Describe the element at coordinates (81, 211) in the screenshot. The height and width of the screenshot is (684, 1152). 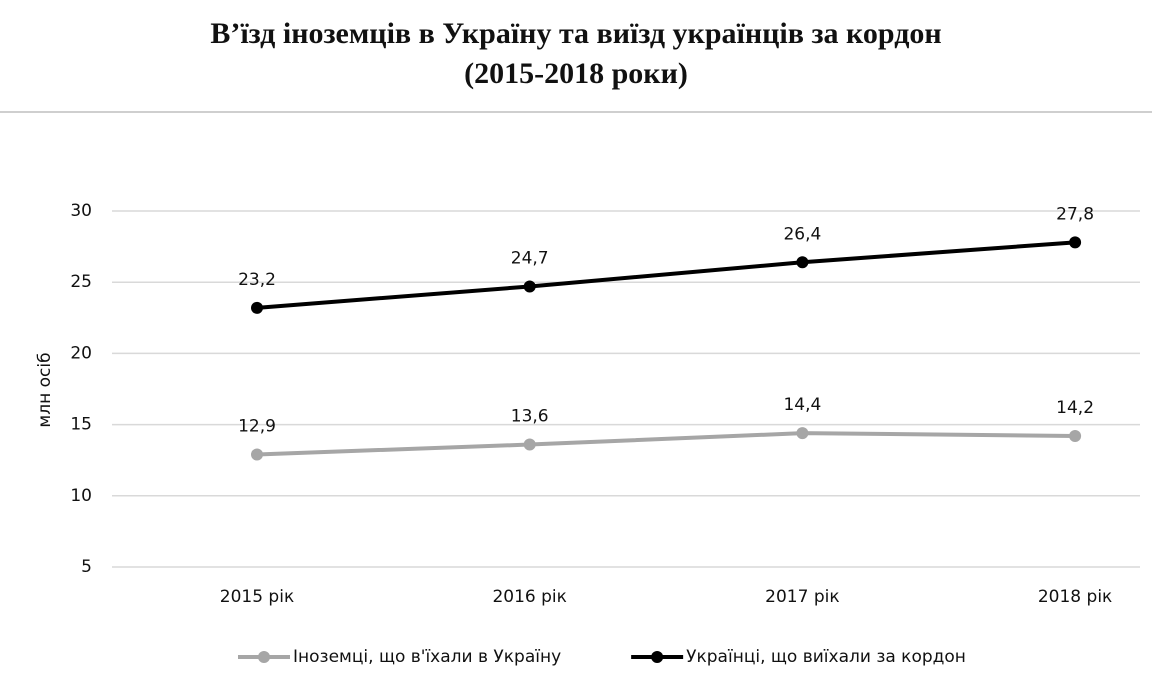
I see `y-tick-label: 30` at that location.